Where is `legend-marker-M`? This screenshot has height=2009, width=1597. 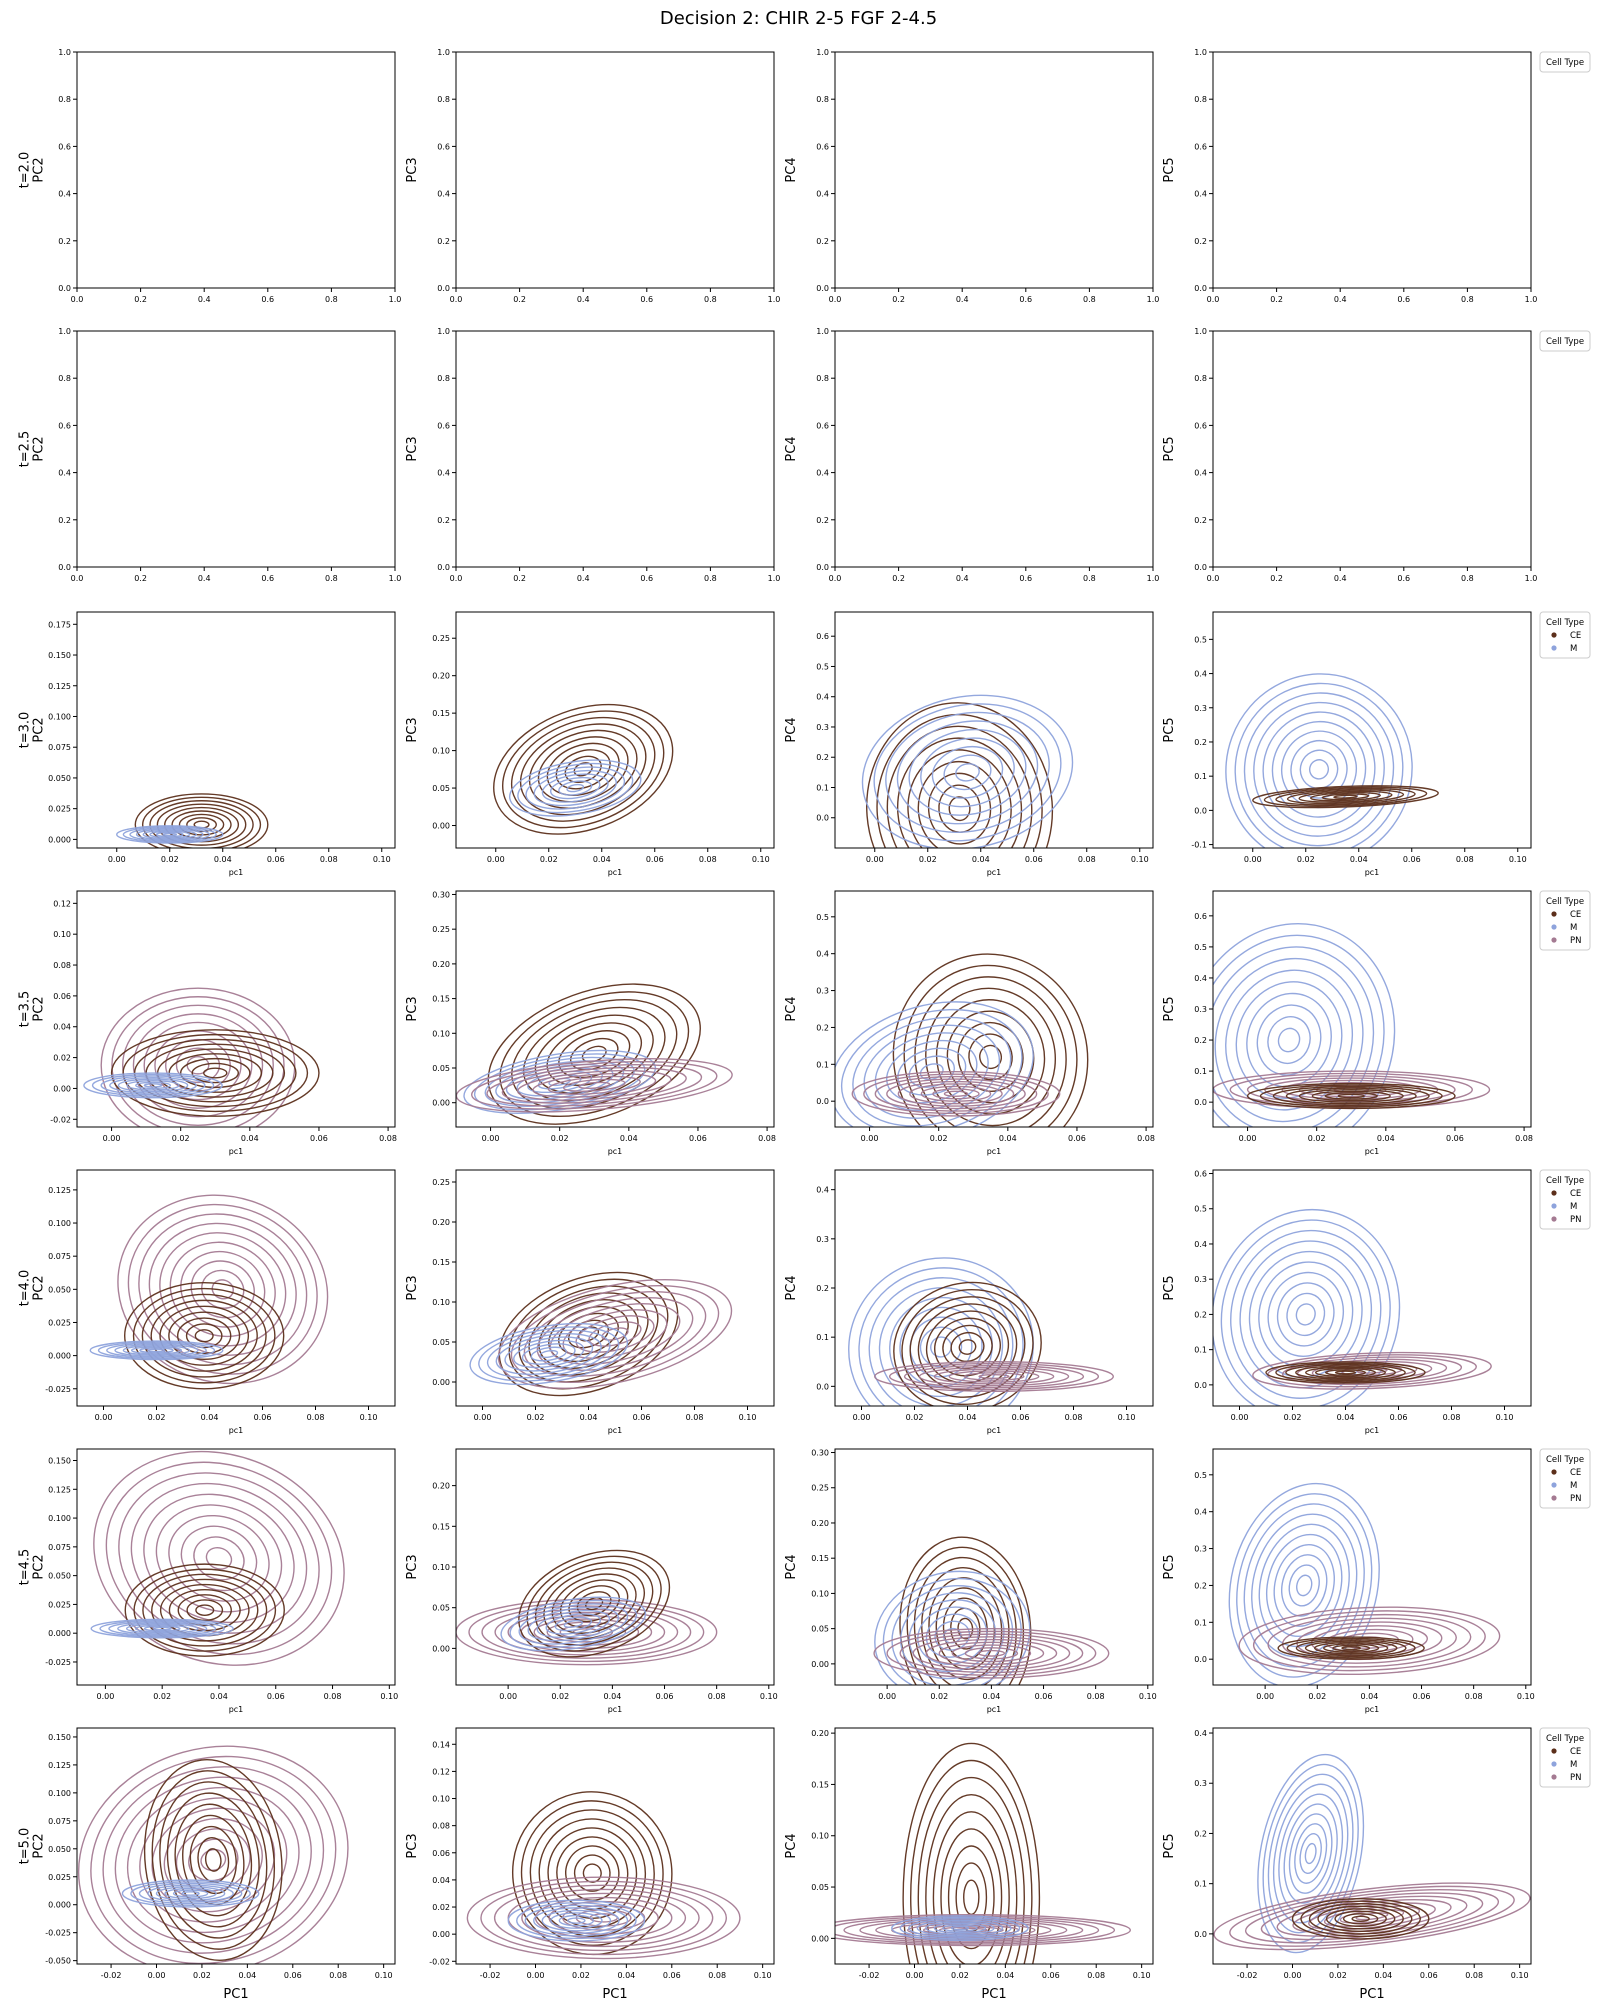
legend-marker-M is located at coordinates (1554, 648).